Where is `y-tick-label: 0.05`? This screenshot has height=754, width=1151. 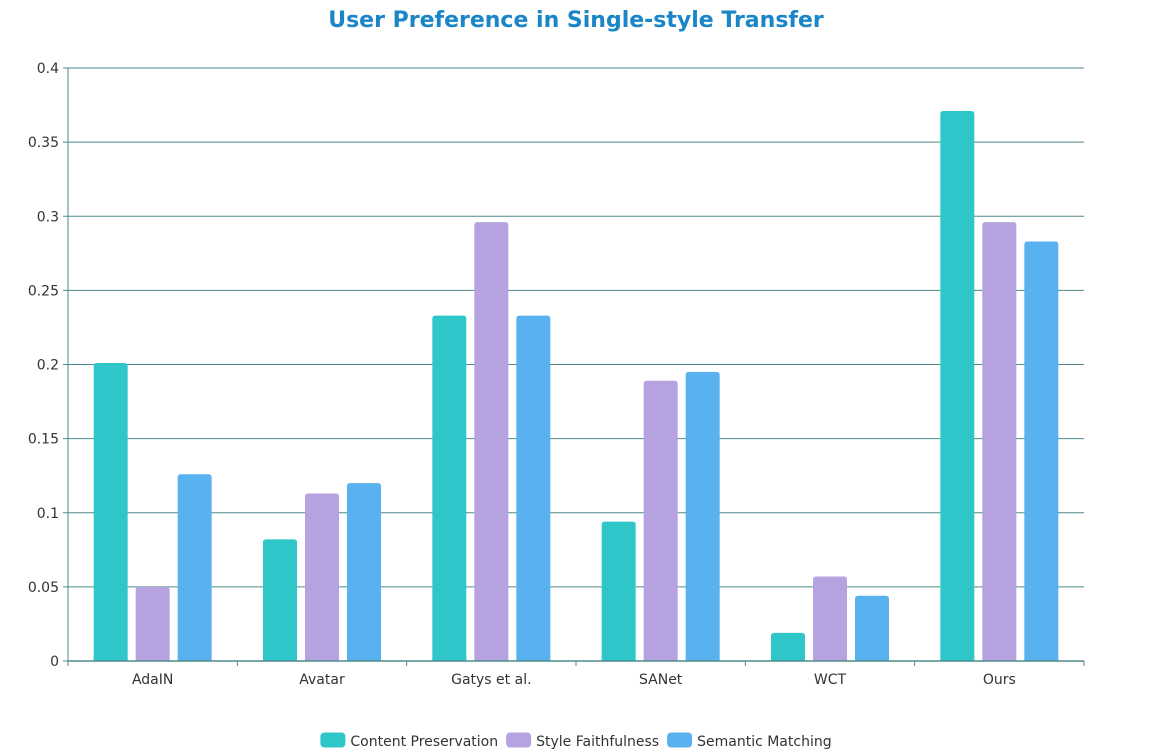 y-tick-label: 0.05 is located at coordinates (43, 588).